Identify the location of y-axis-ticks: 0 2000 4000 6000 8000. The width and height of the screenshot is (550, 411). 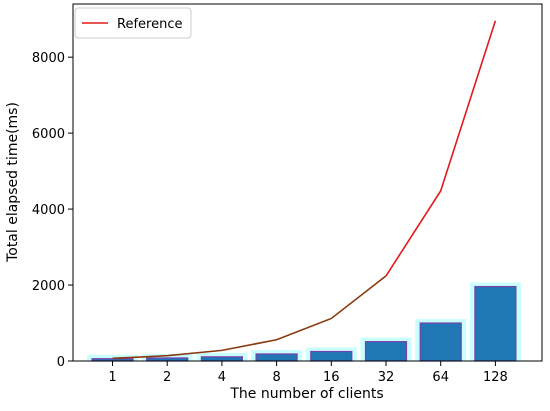
(52, 210).